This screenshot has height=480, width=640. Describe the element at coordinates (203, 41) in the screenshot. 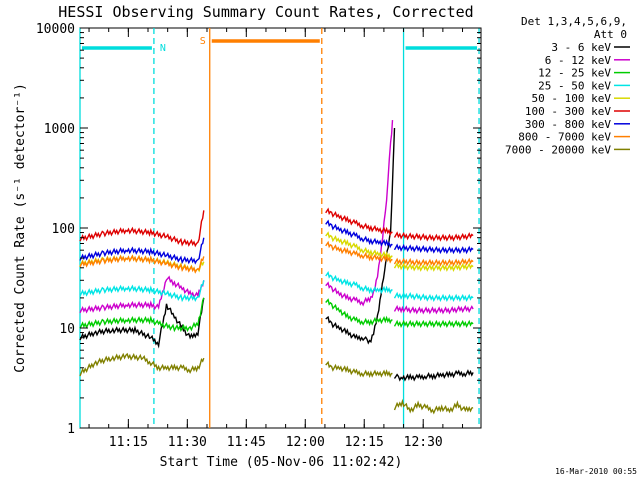

I see `saa-label: S` at that location.